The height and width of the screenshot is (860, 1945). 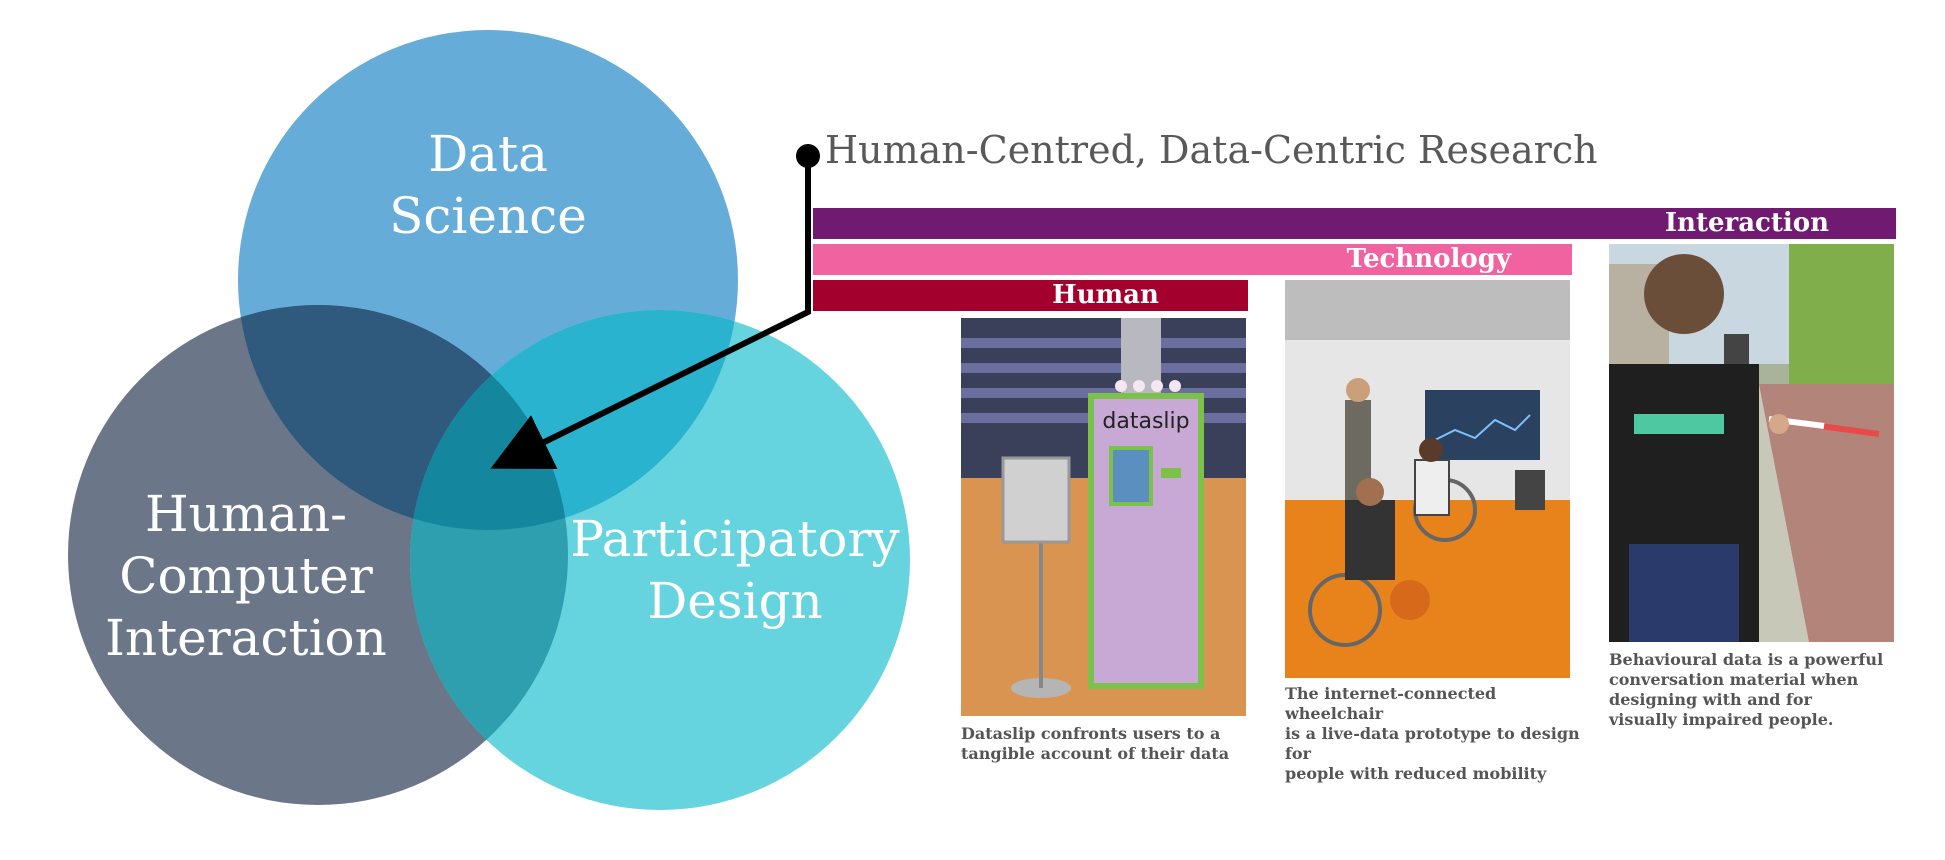 I want to click on bar-interaction: Interaction, so click(x=1354, y=223).